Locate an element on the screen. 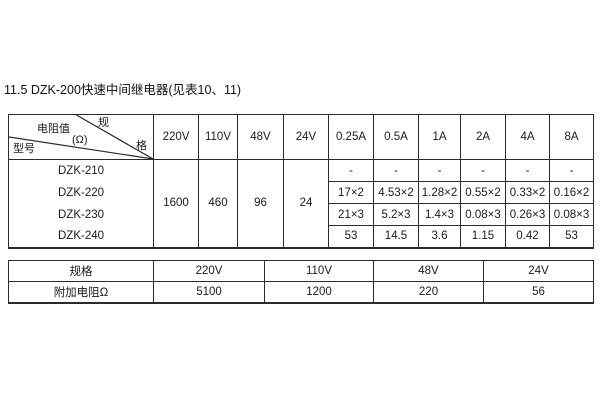  spec-row-label: 规格 is located at coordinates (81, 271).